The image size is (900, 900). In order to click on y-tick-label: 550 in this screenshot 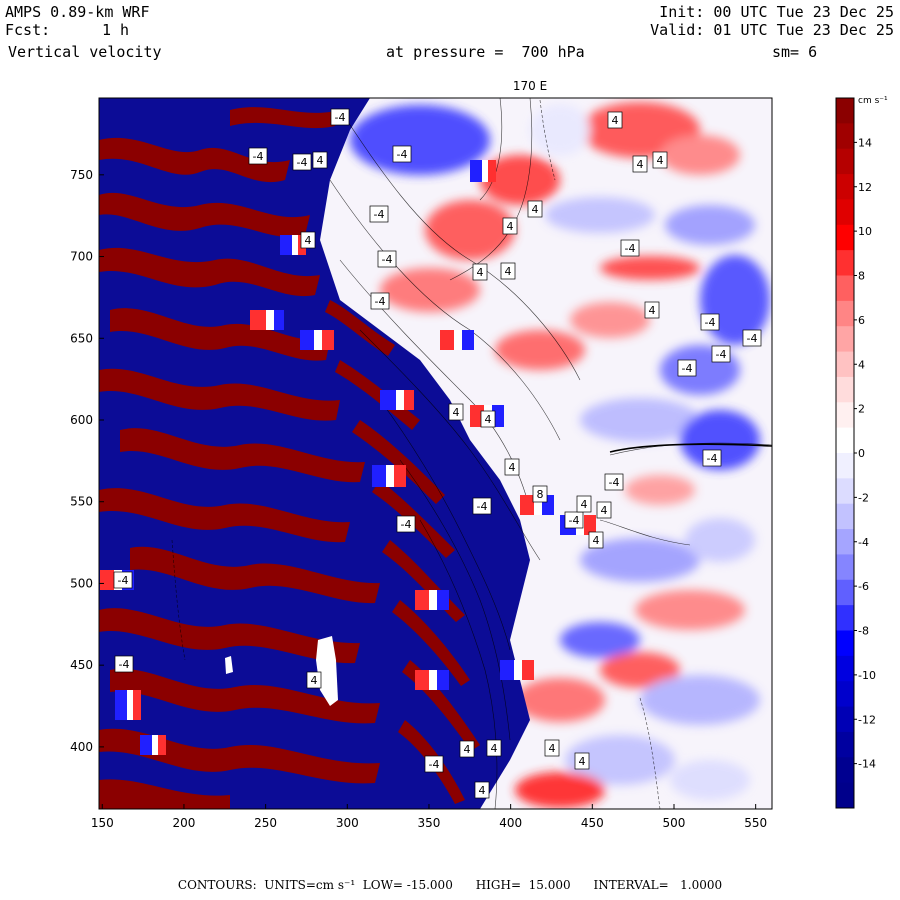, I will do `click(81, 502)`.